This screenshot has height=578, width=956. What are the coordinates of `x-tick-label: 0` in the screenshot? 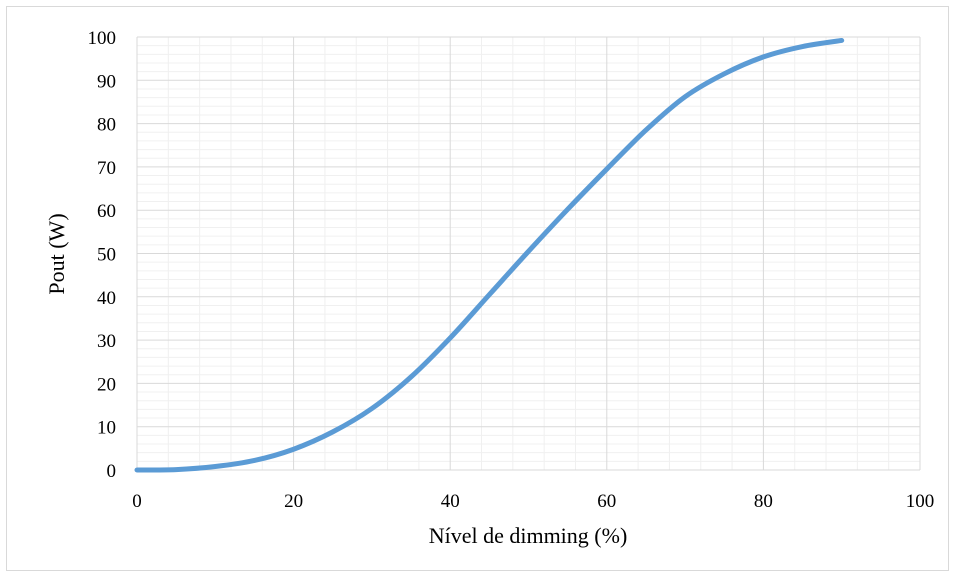 It's located at (137, 501).